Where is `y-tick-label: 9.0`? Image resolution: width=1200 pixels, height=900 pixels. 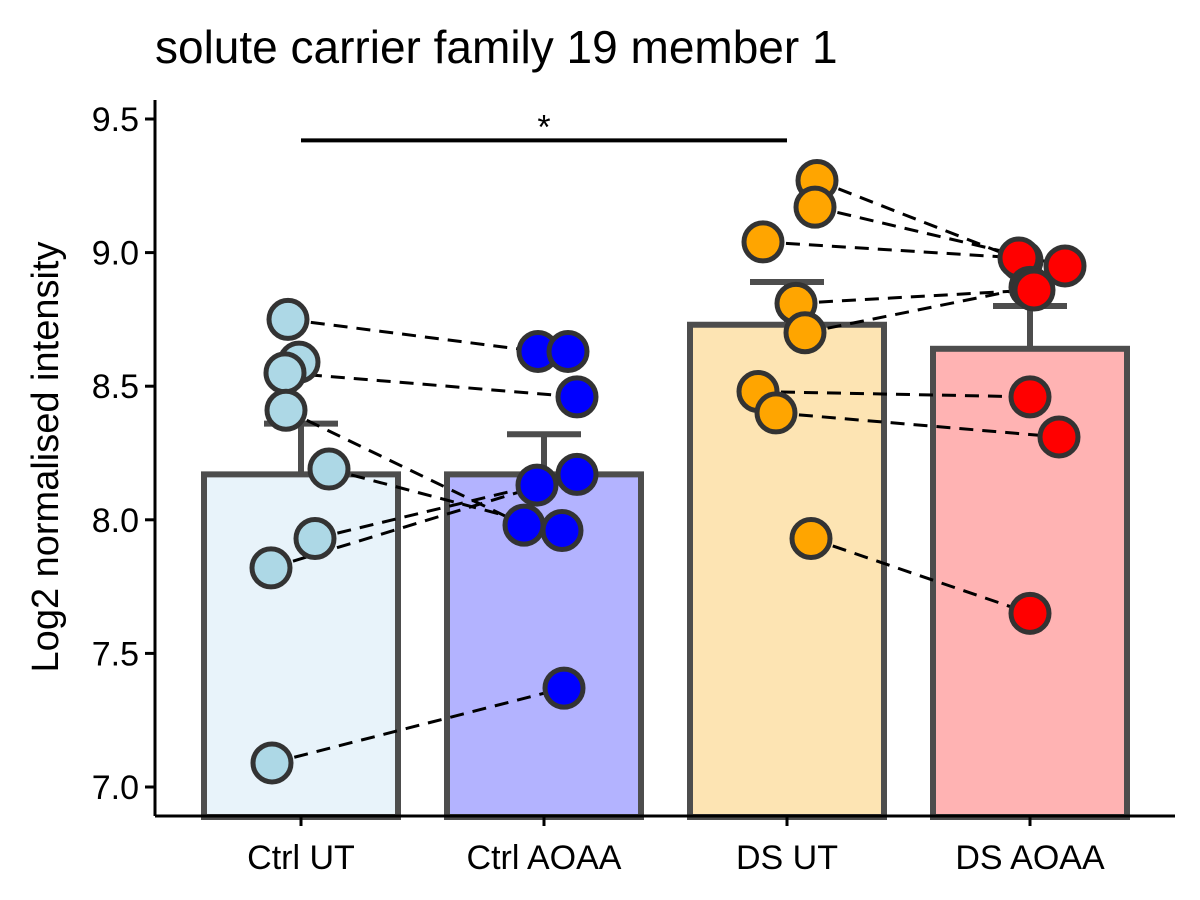
y-tick-label: 9.0 is located at coordinates (115, 254).